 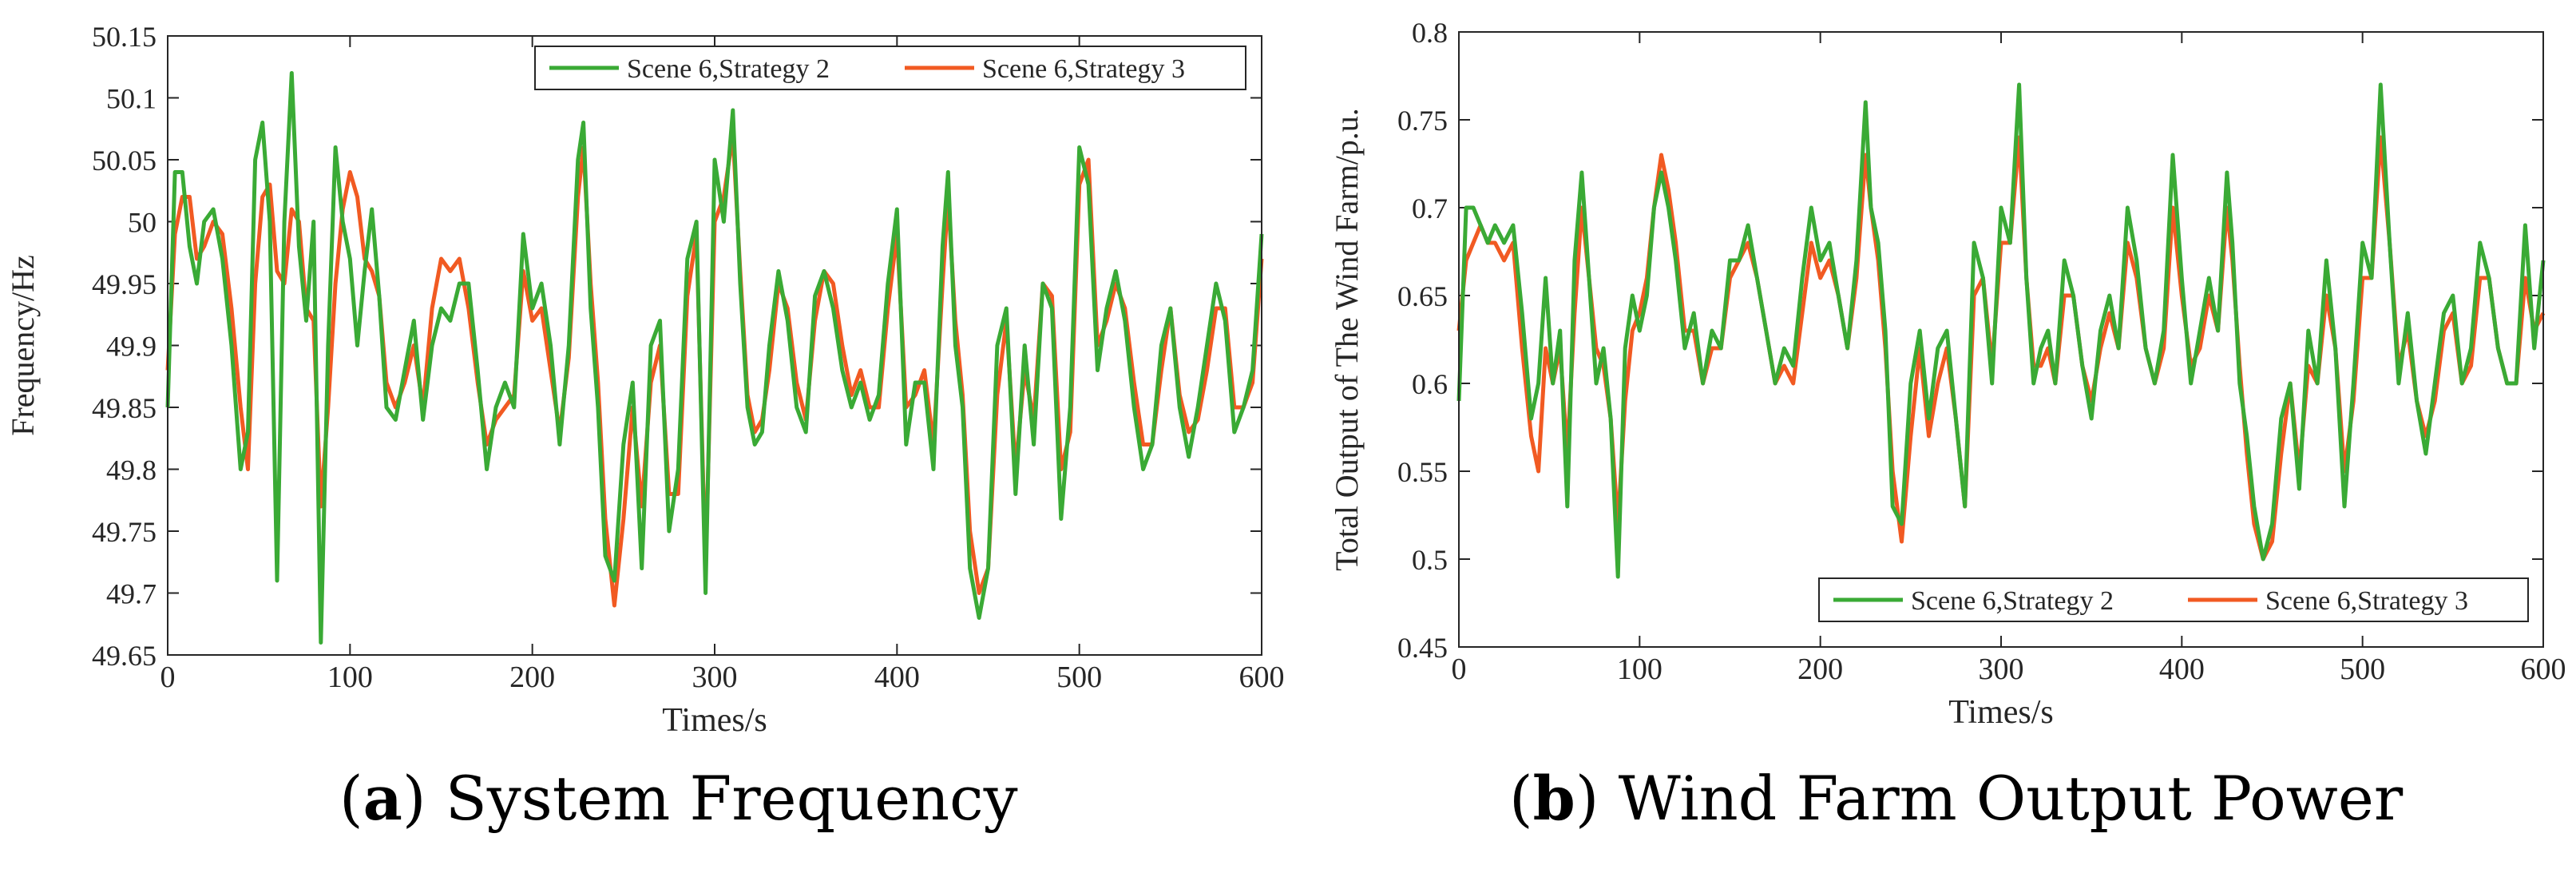 I want to click on y-tick-label: 0.7, so click(x=1430, y=208).